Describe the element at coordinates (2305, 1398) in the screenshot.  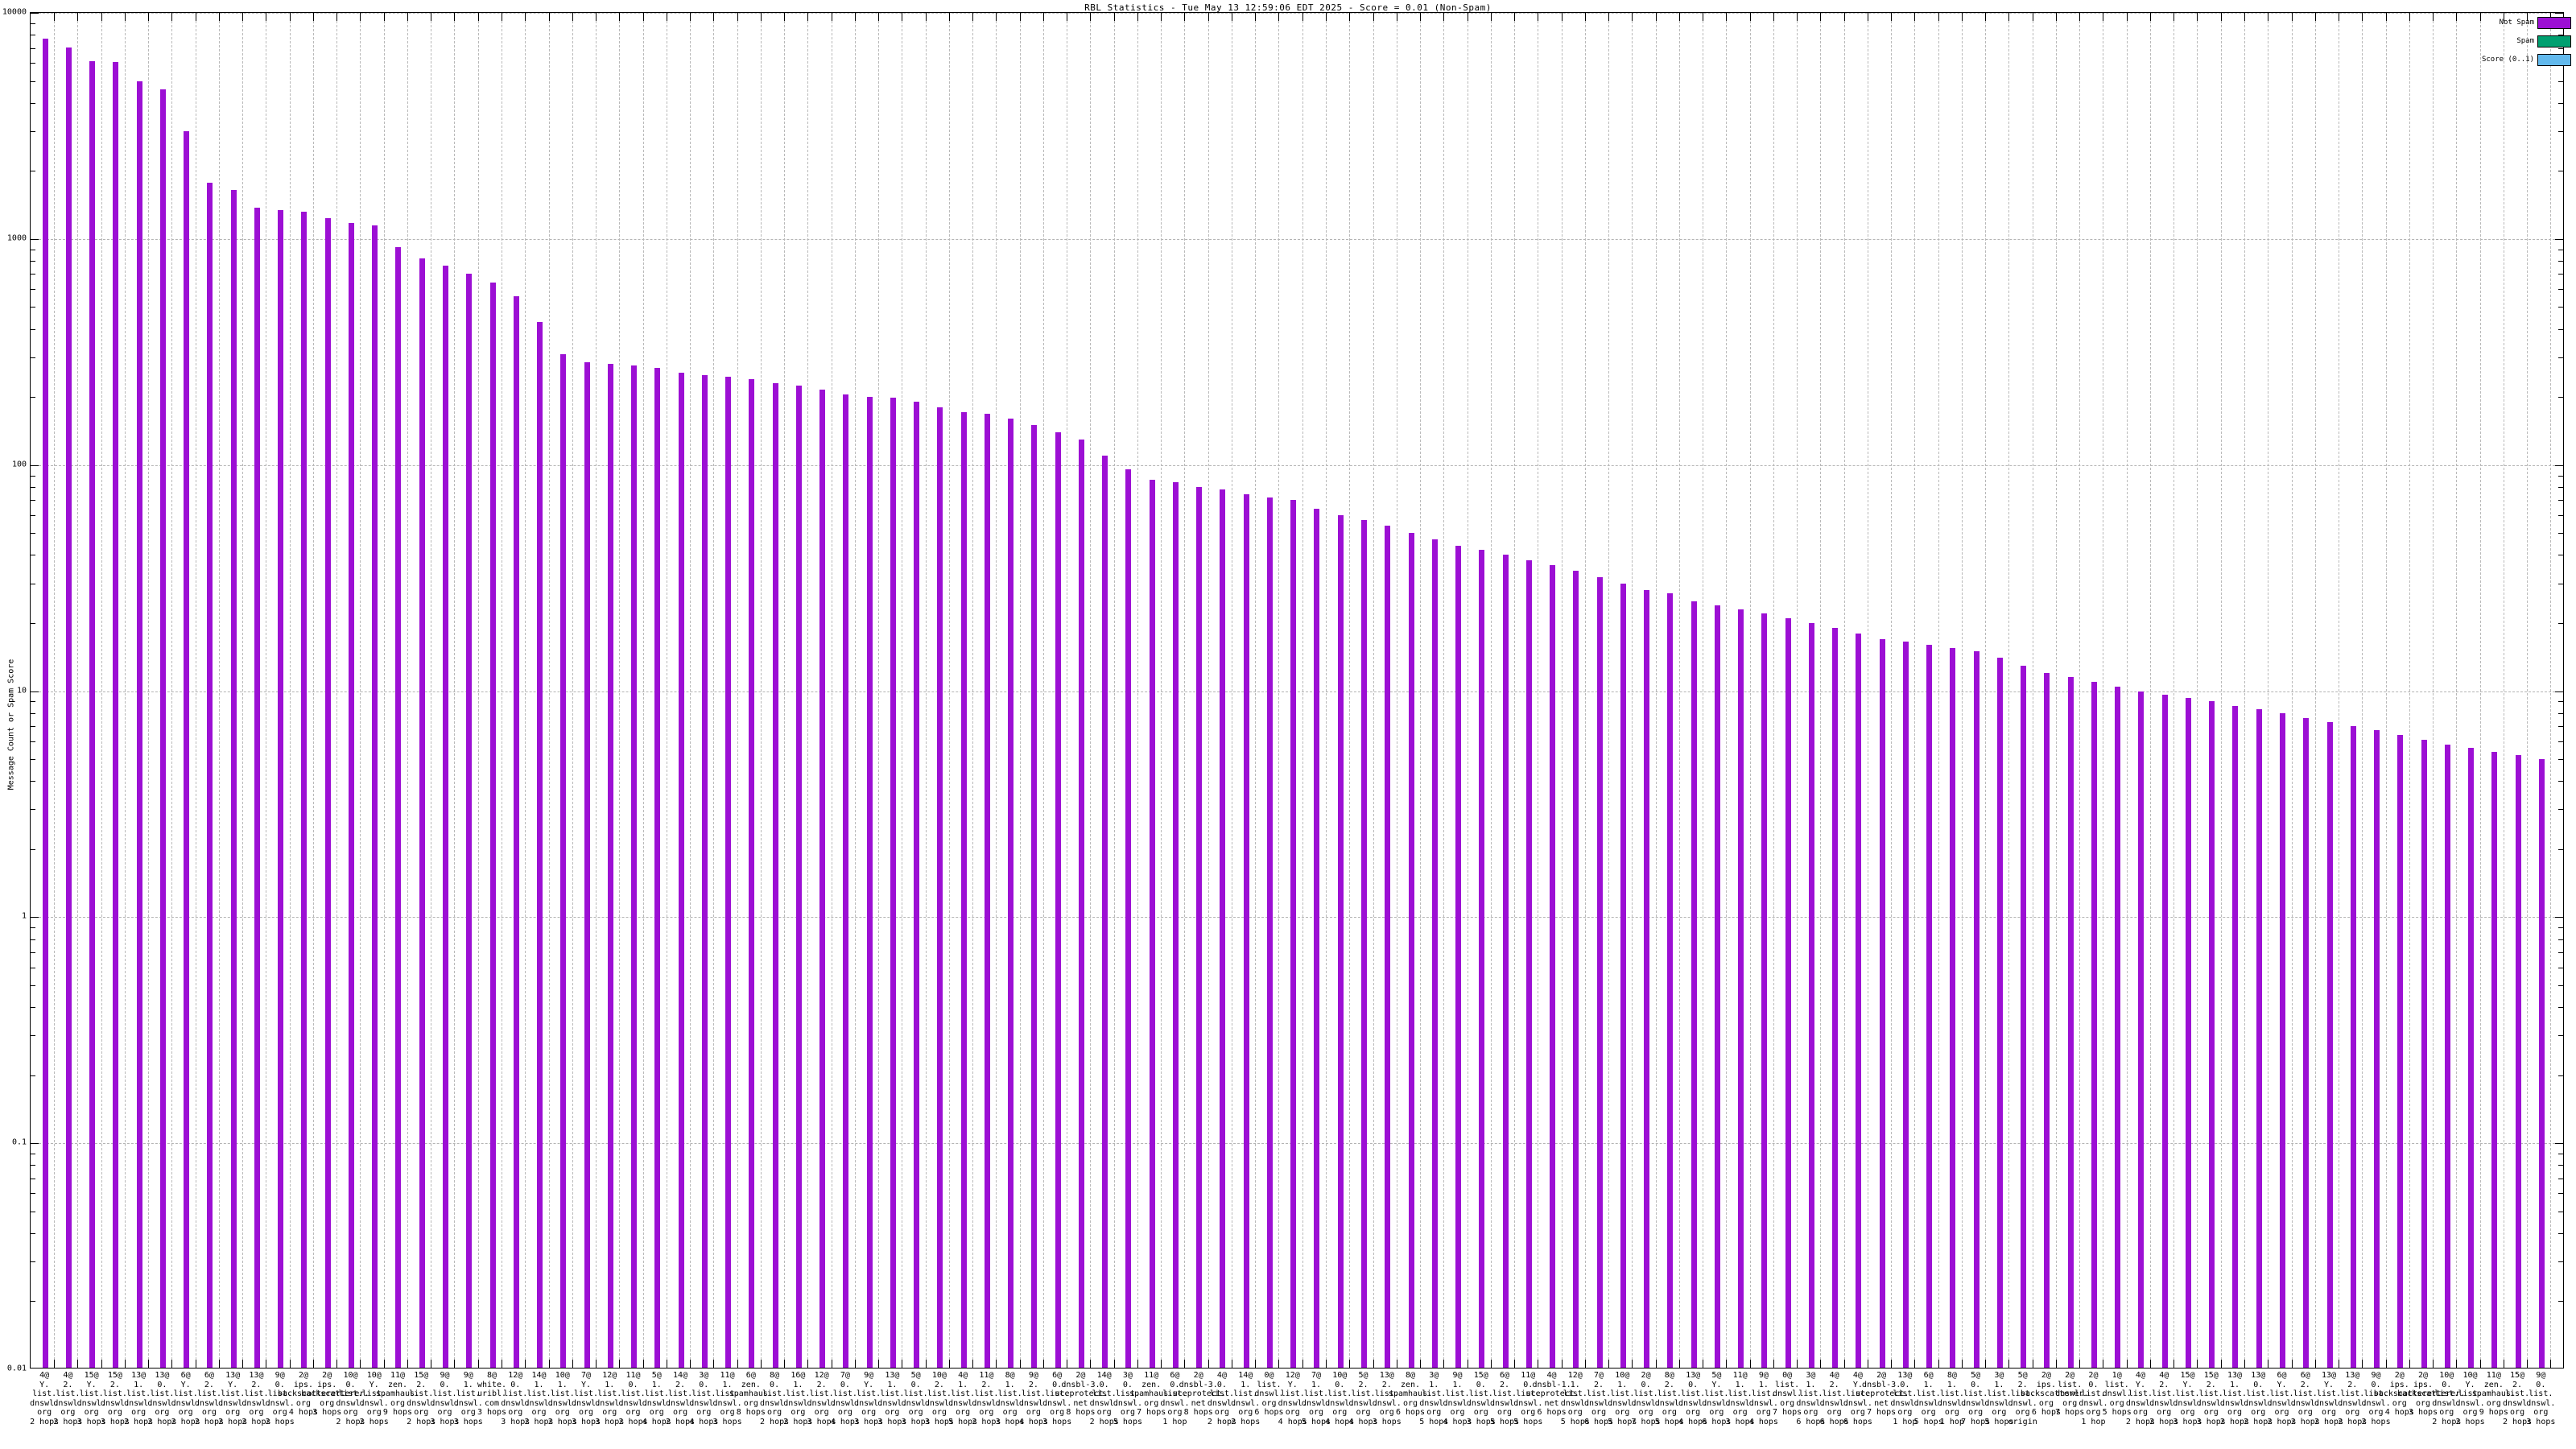
I see `x-axis-tick-label: 6@ 2. list. dnswl. org 2 hops` at that location.